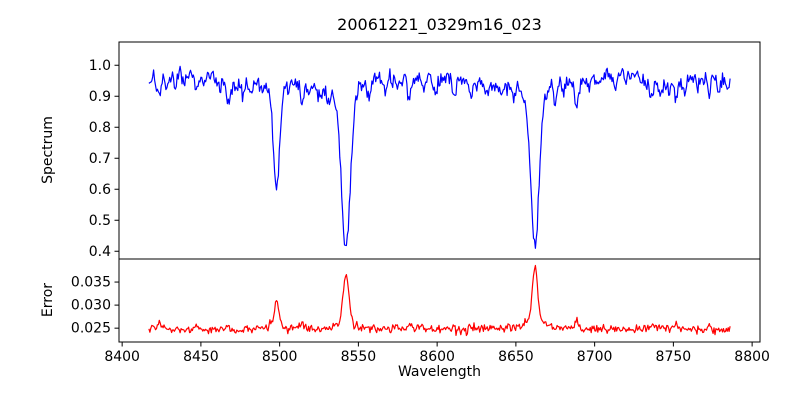  What do you see at coordinates (595, 357) in the screenshot?
I see `x-tick-label: 8700` at bounding box center [595, 357].